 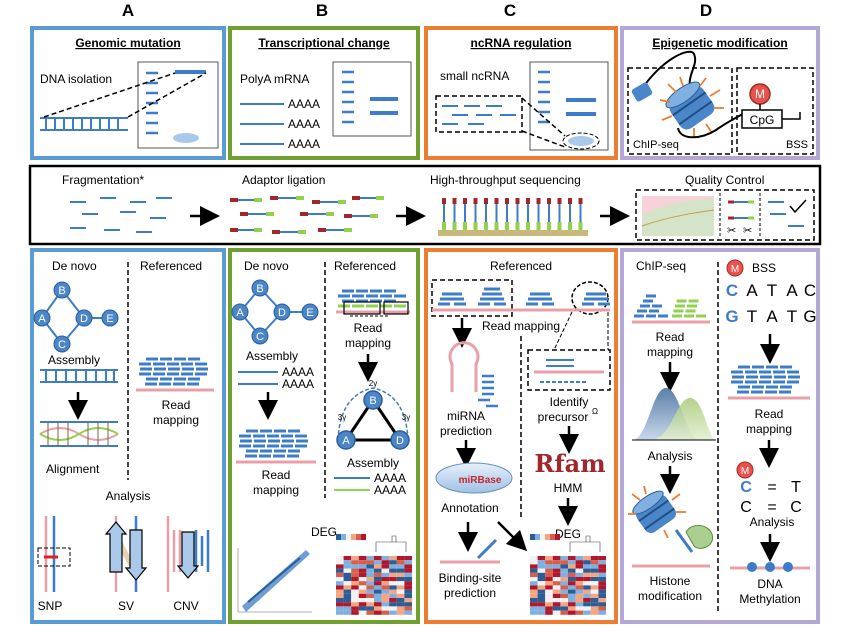 I want to click on gel-icon, so click(x=372, y=99).